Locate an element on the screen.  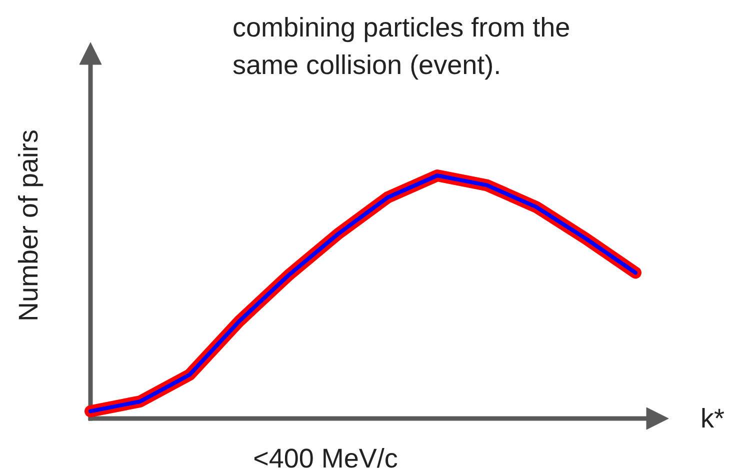
x-axis-title: k* is located at coordinates (712, 419).